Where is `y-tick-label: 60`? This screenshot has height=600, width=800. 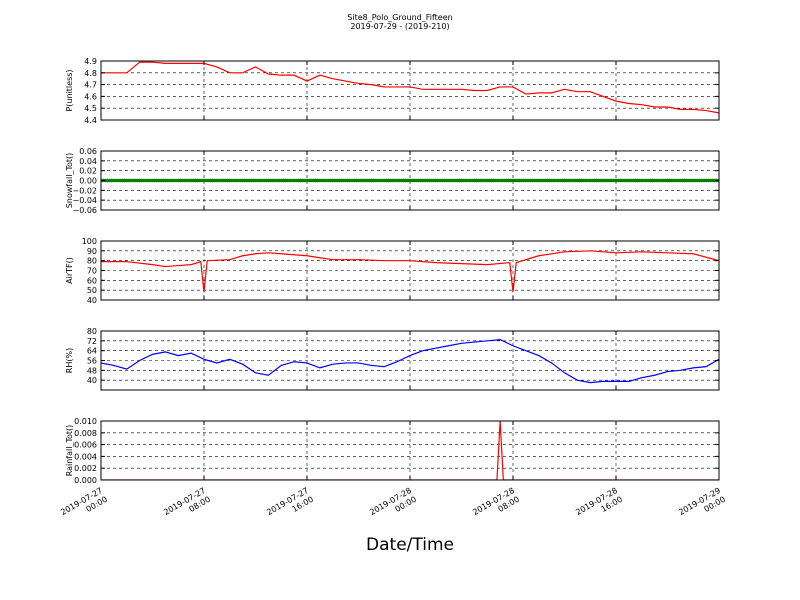 y-tick-label: 60 is located at coordinates (92, 280).